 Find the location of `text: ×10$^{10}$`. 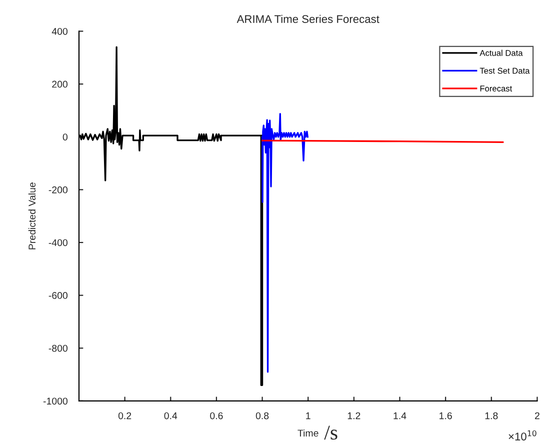

text: ×10$^{10}$ is located at coordinates (522, 435).